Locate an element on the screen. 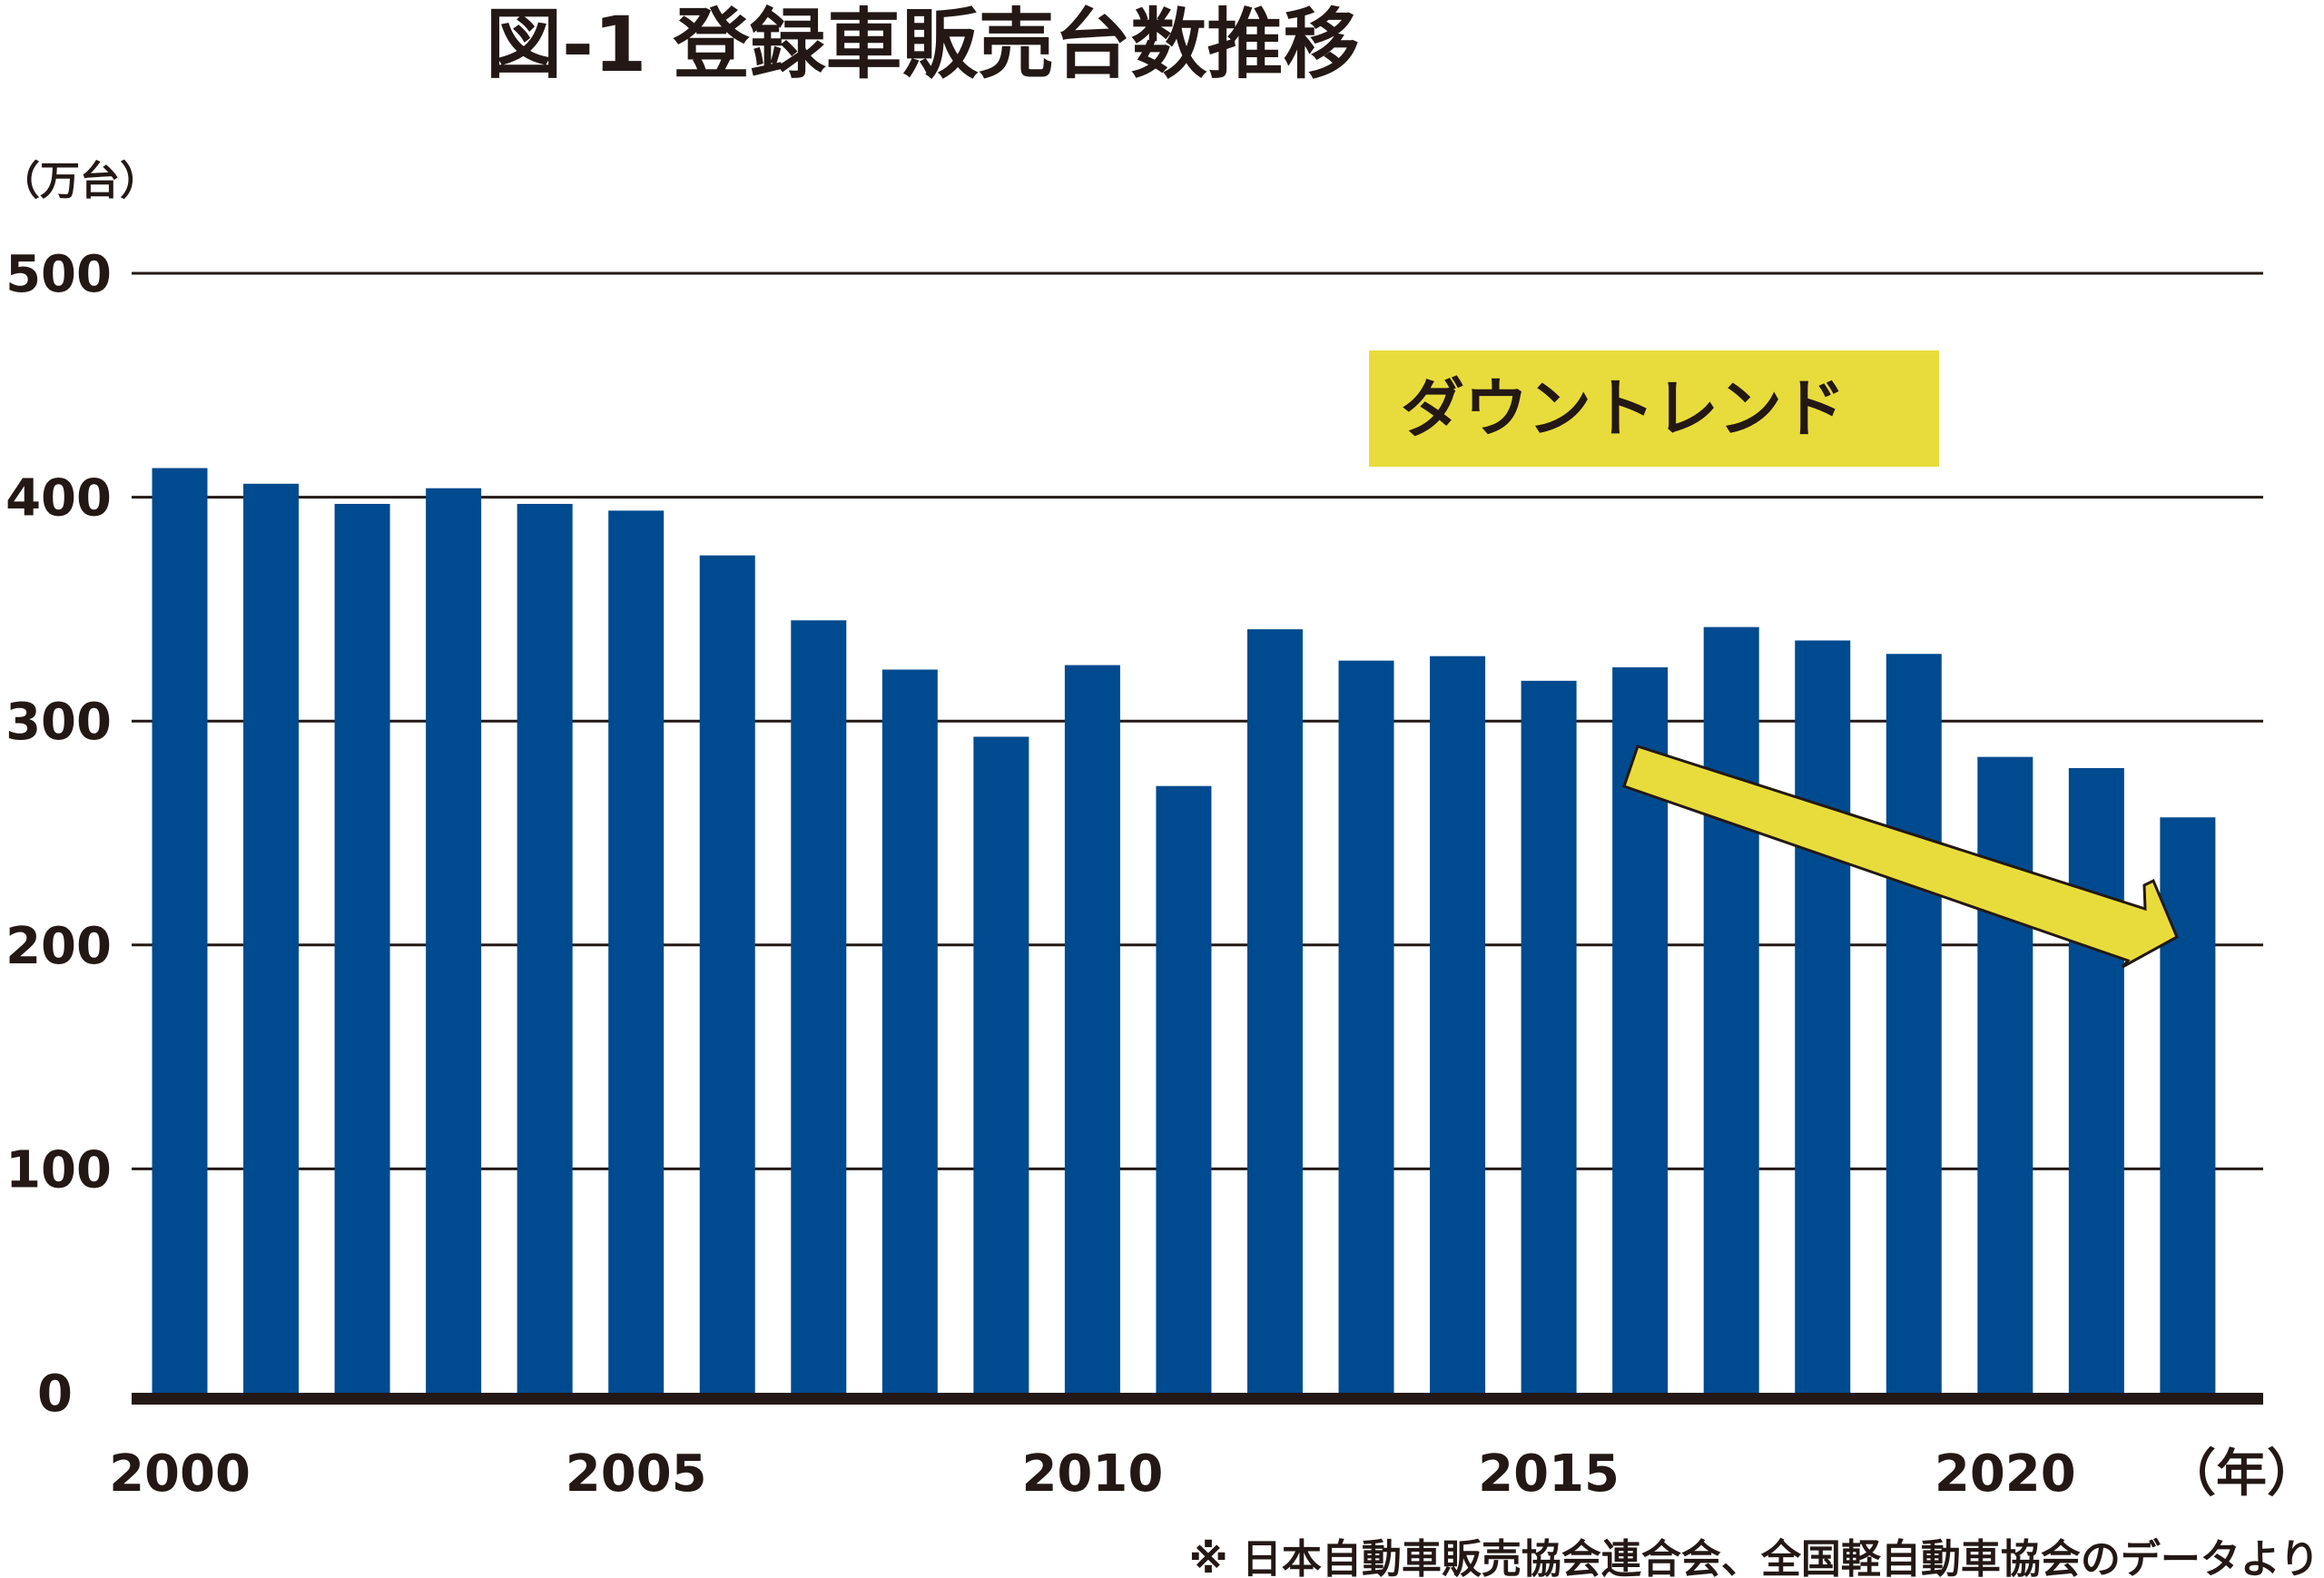 The height and width of the screenshot is (1578, 2324). x-axis-unit-label: （年） is located at coordinates (2241, 1475).